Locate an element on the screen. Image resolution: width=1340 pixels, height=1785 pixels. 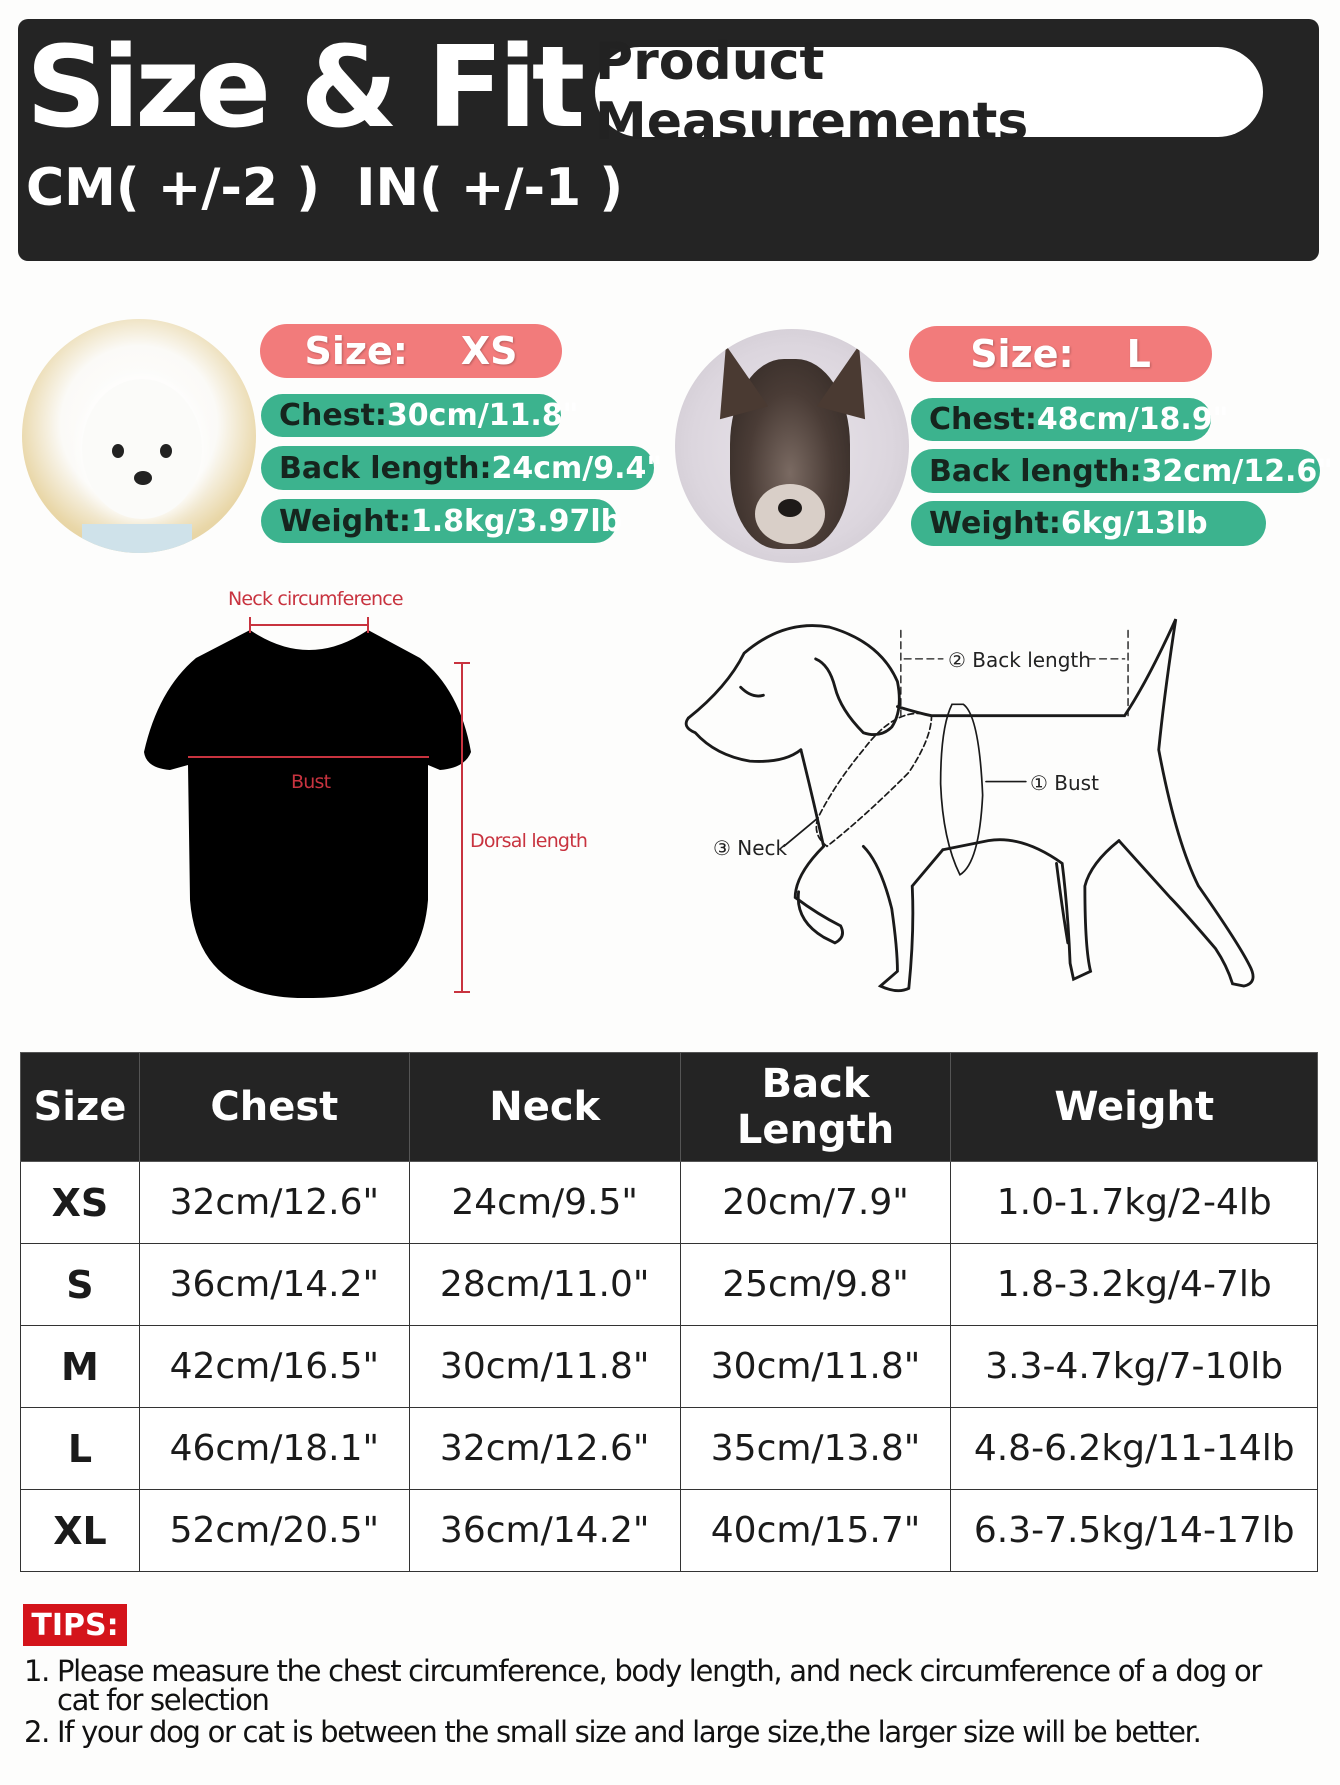
header-back-length: Back Length is located at coordinates (815, 1107).